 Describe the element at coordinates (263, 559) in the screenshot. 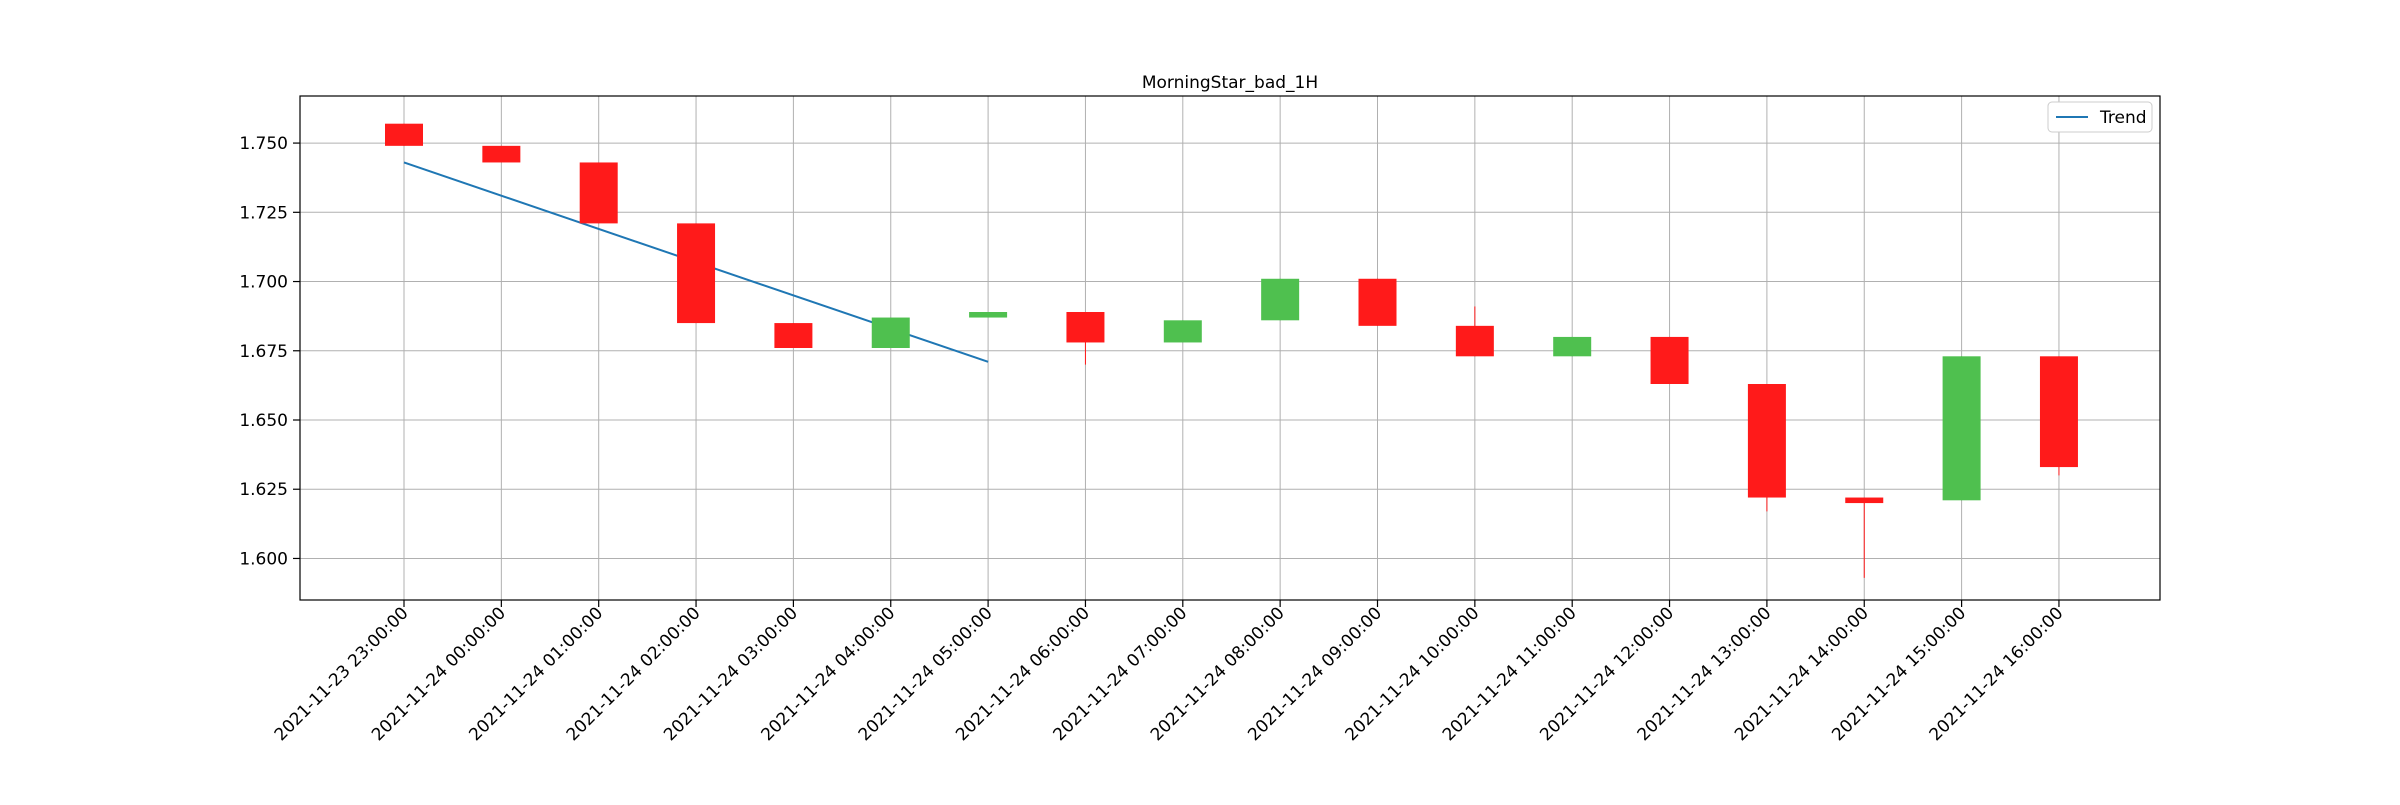

I see `y-tick-label: 1.600` at that location.